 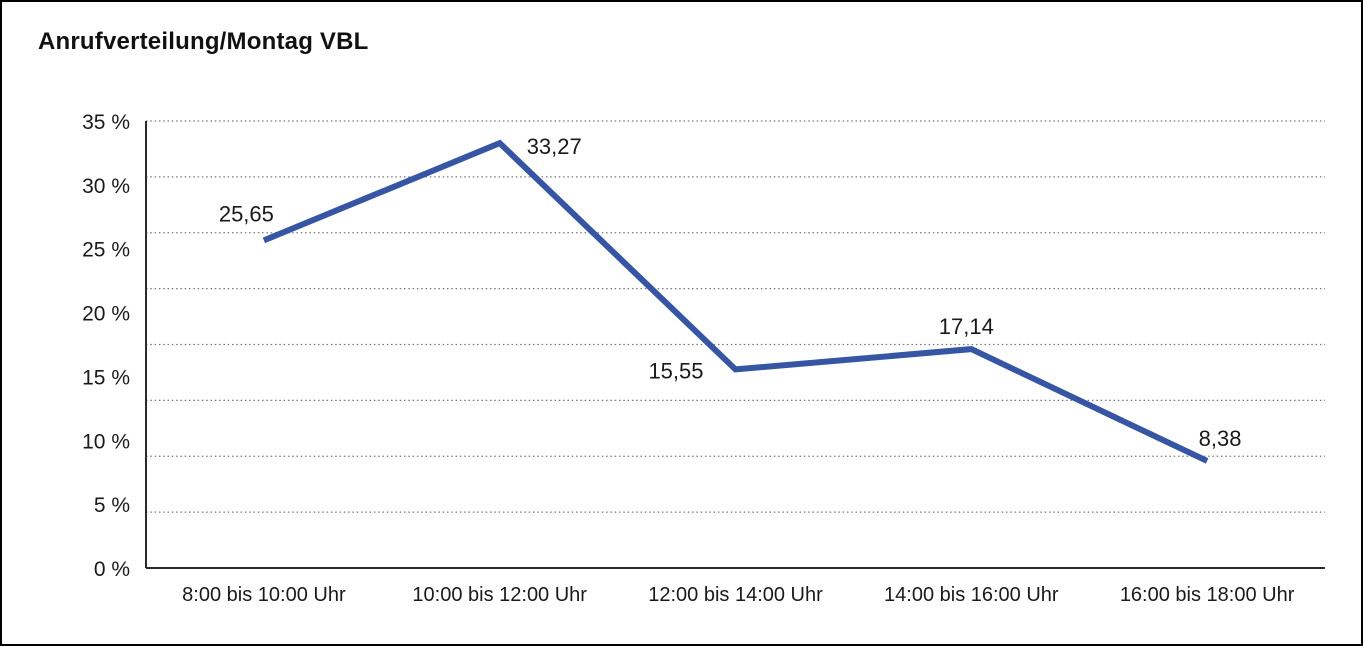 I want to click on y-tick-label: 0 %, so click(x=112, y=569).